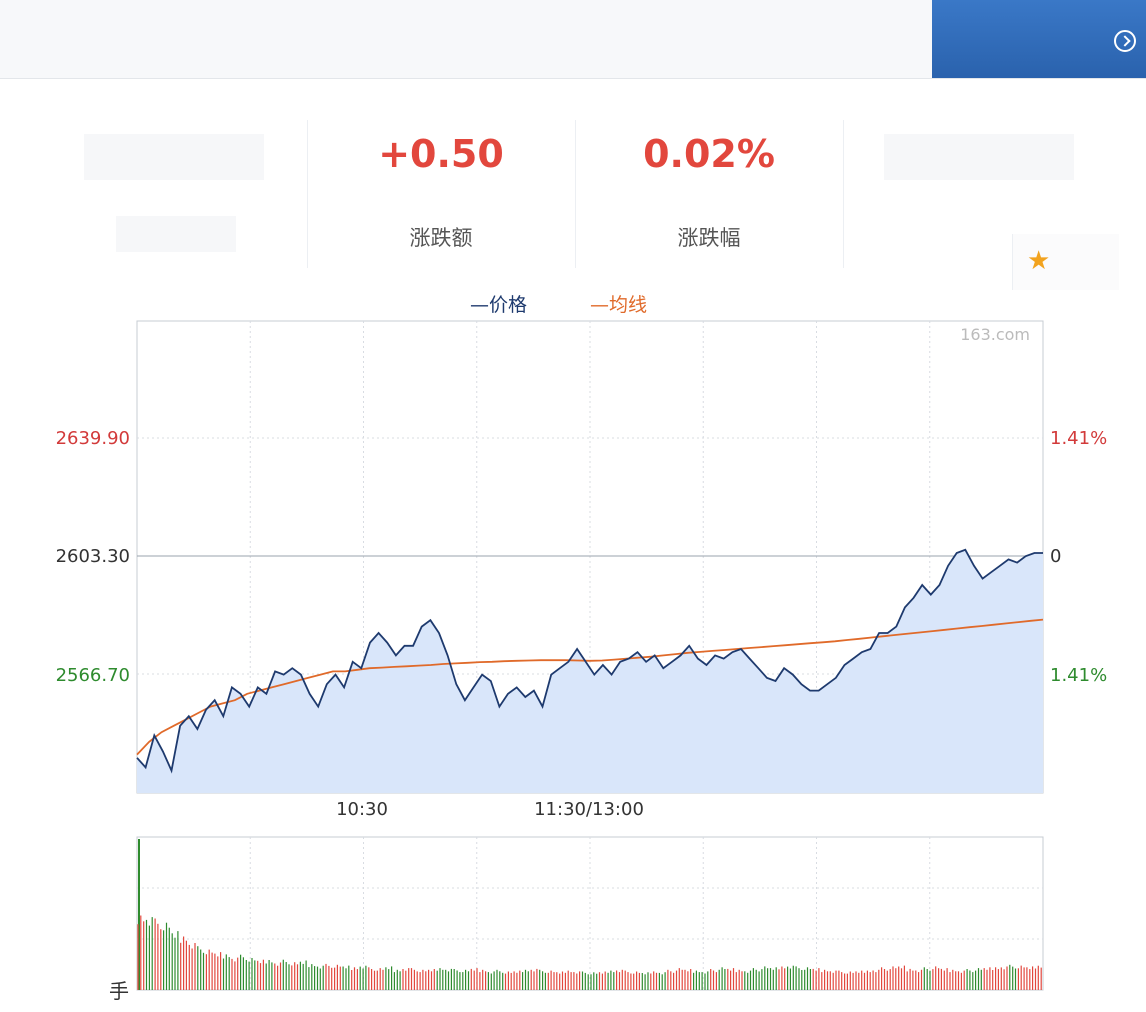 This screenshot has height=1012, width=1146. What do you see at coordinates (162, 194) in the screenshot?
I see `stat-card-price` at bounding box center [162, 194].